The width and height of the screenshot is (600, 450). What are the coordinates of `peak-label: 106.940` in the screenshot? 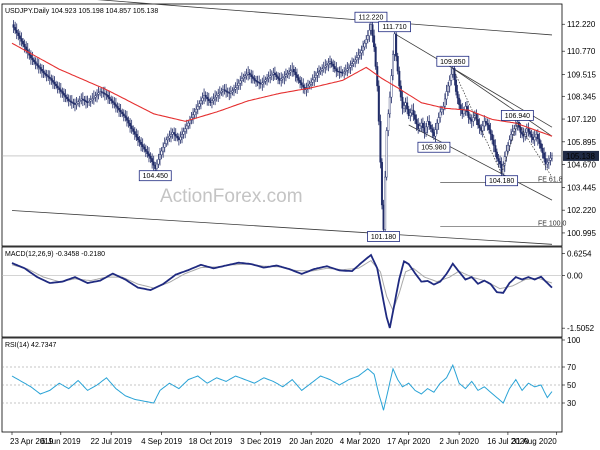 It's located at (517, 116).